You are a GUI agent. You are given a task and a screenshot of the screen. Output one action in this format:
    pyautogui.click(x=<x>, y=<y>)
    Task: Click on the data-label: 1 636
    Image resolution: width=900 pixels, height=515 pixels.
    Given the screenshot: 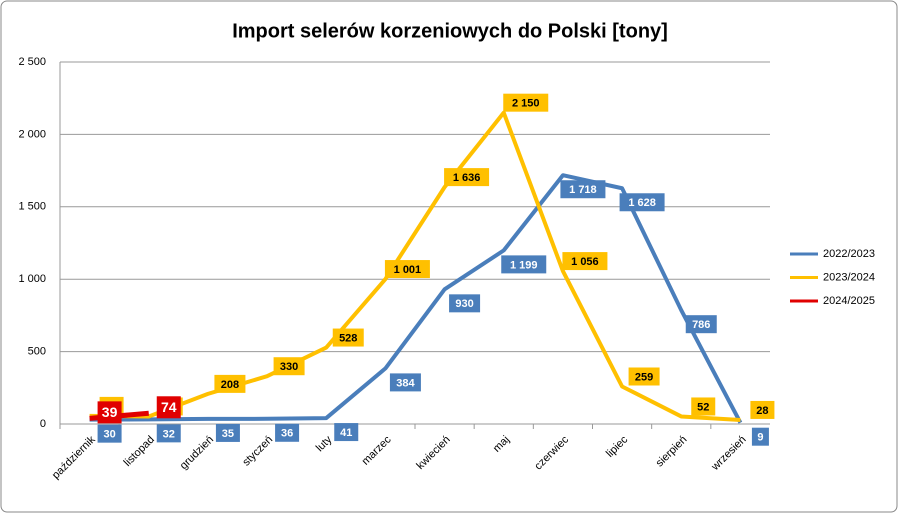 What is the action you would take?
    pyautogui.click(x=467, y=178)
    